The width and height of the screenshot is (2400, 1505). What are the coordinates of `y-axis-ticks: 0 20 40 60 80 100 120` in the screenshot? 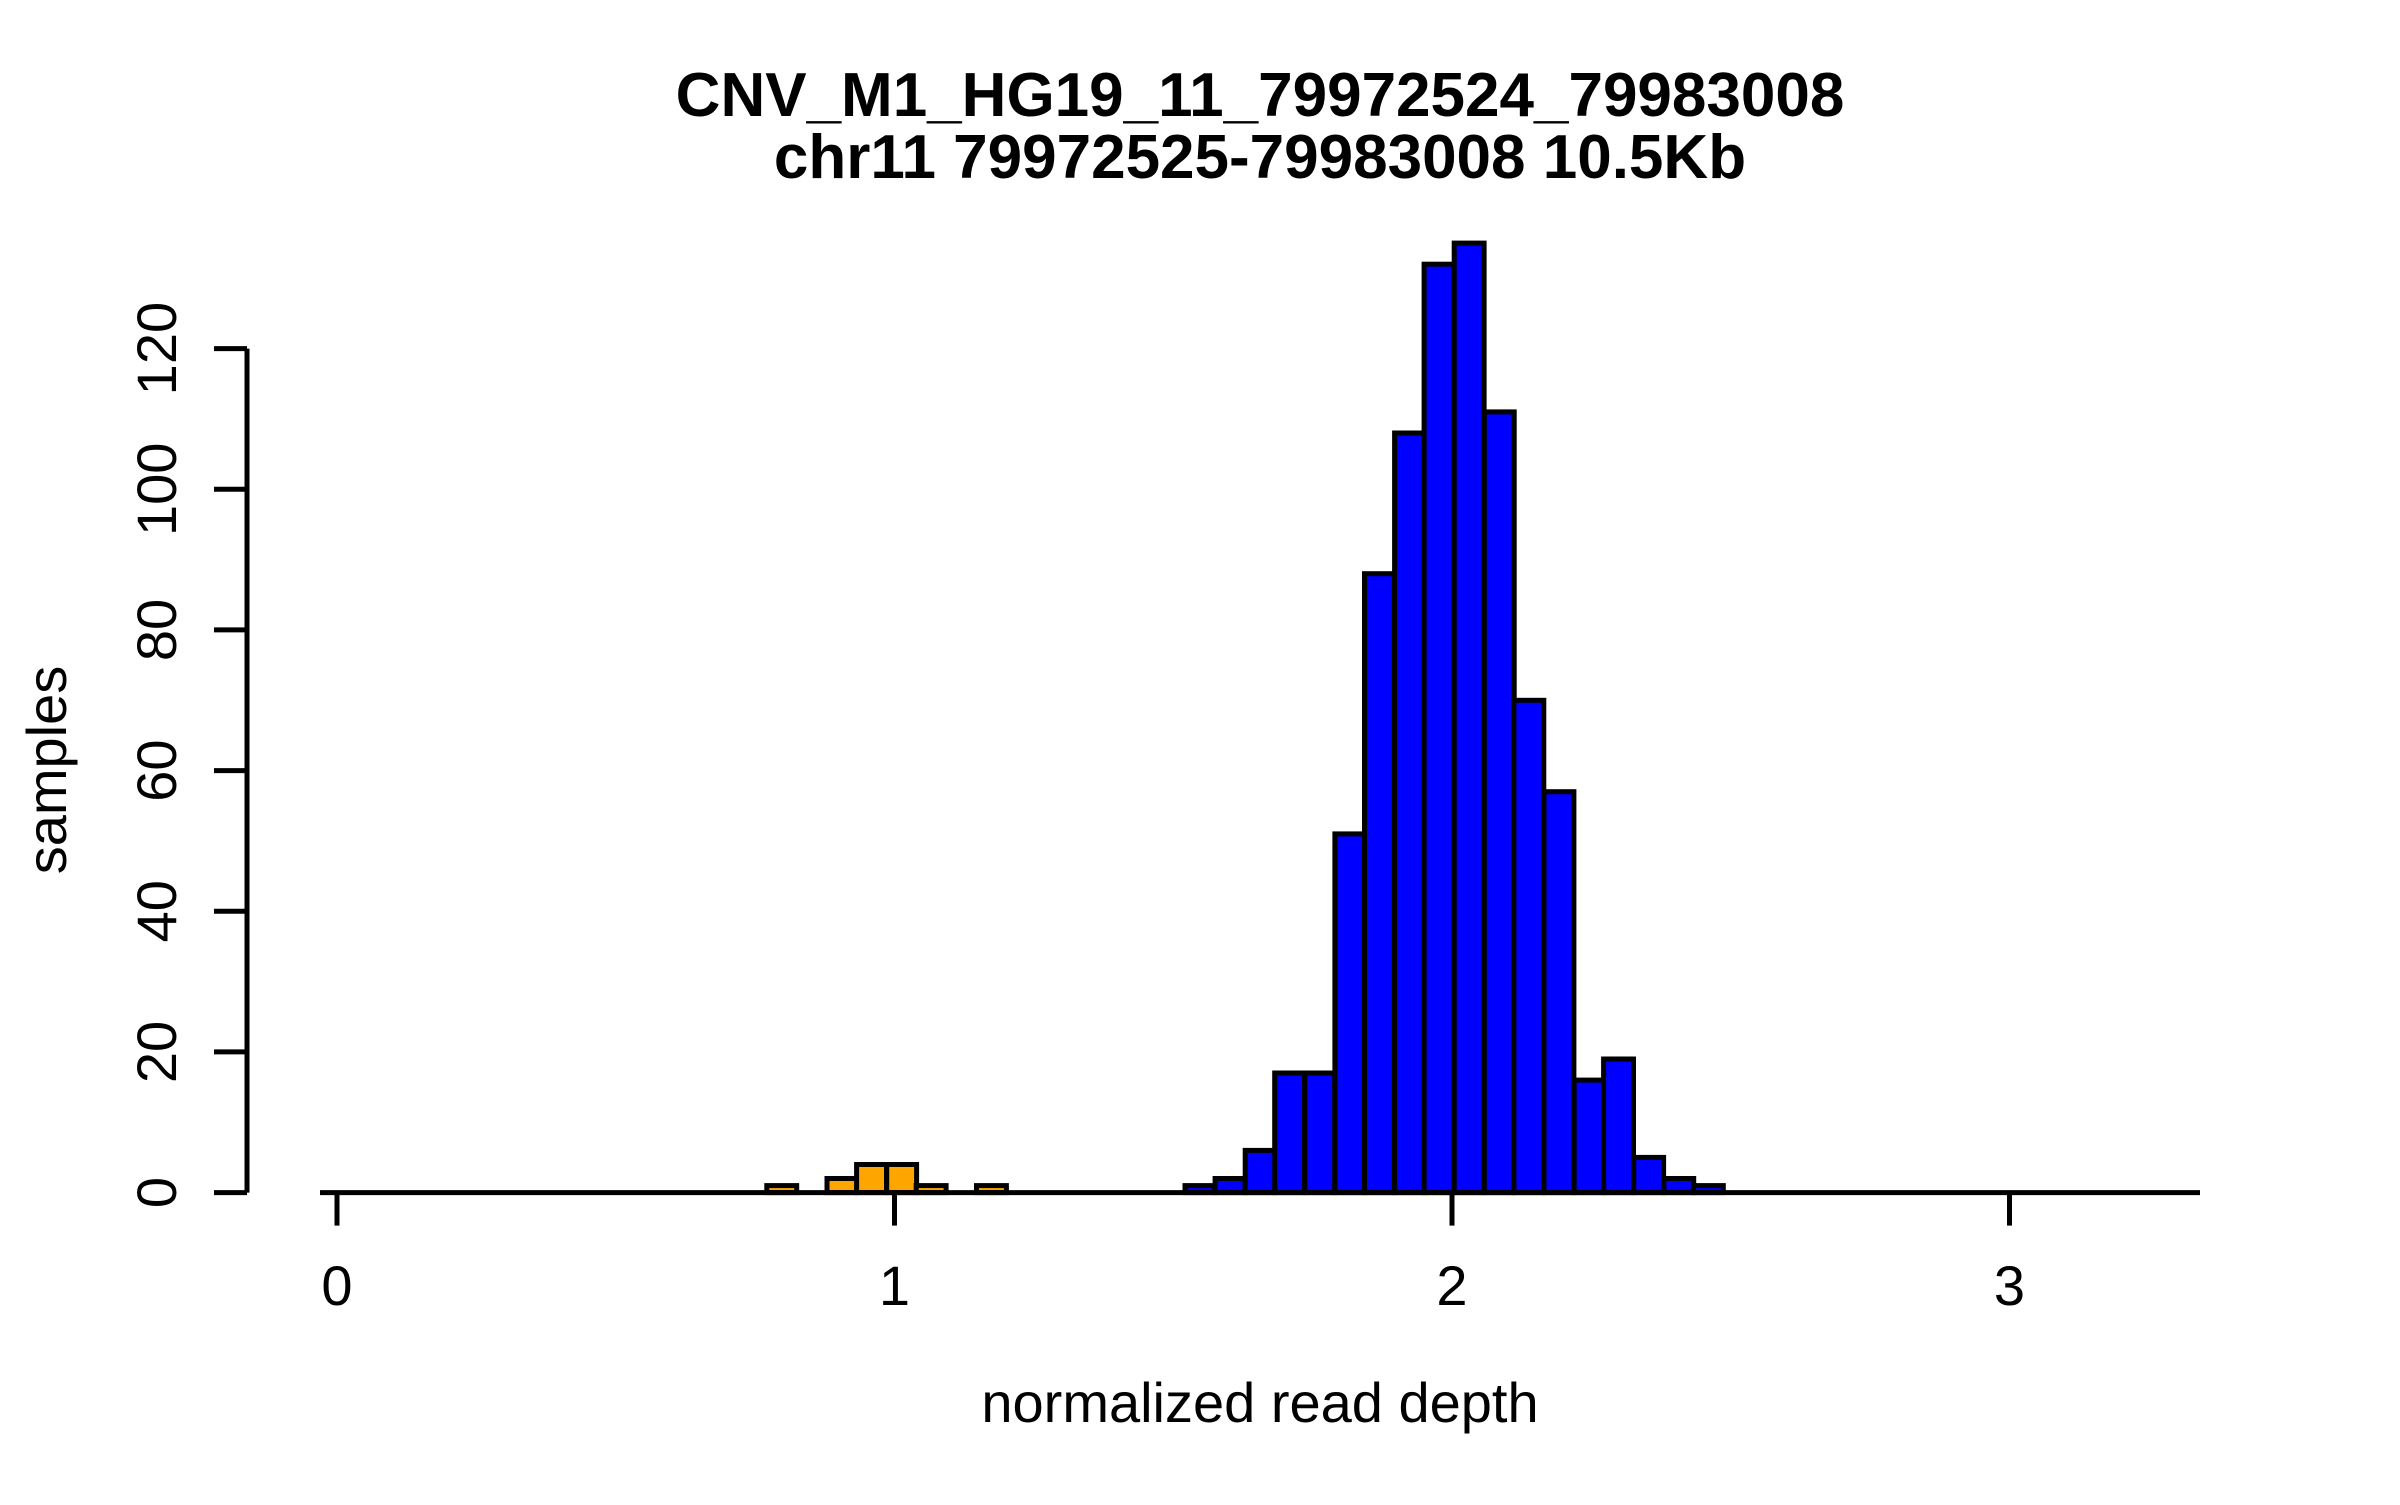 It's located at (186, 755).